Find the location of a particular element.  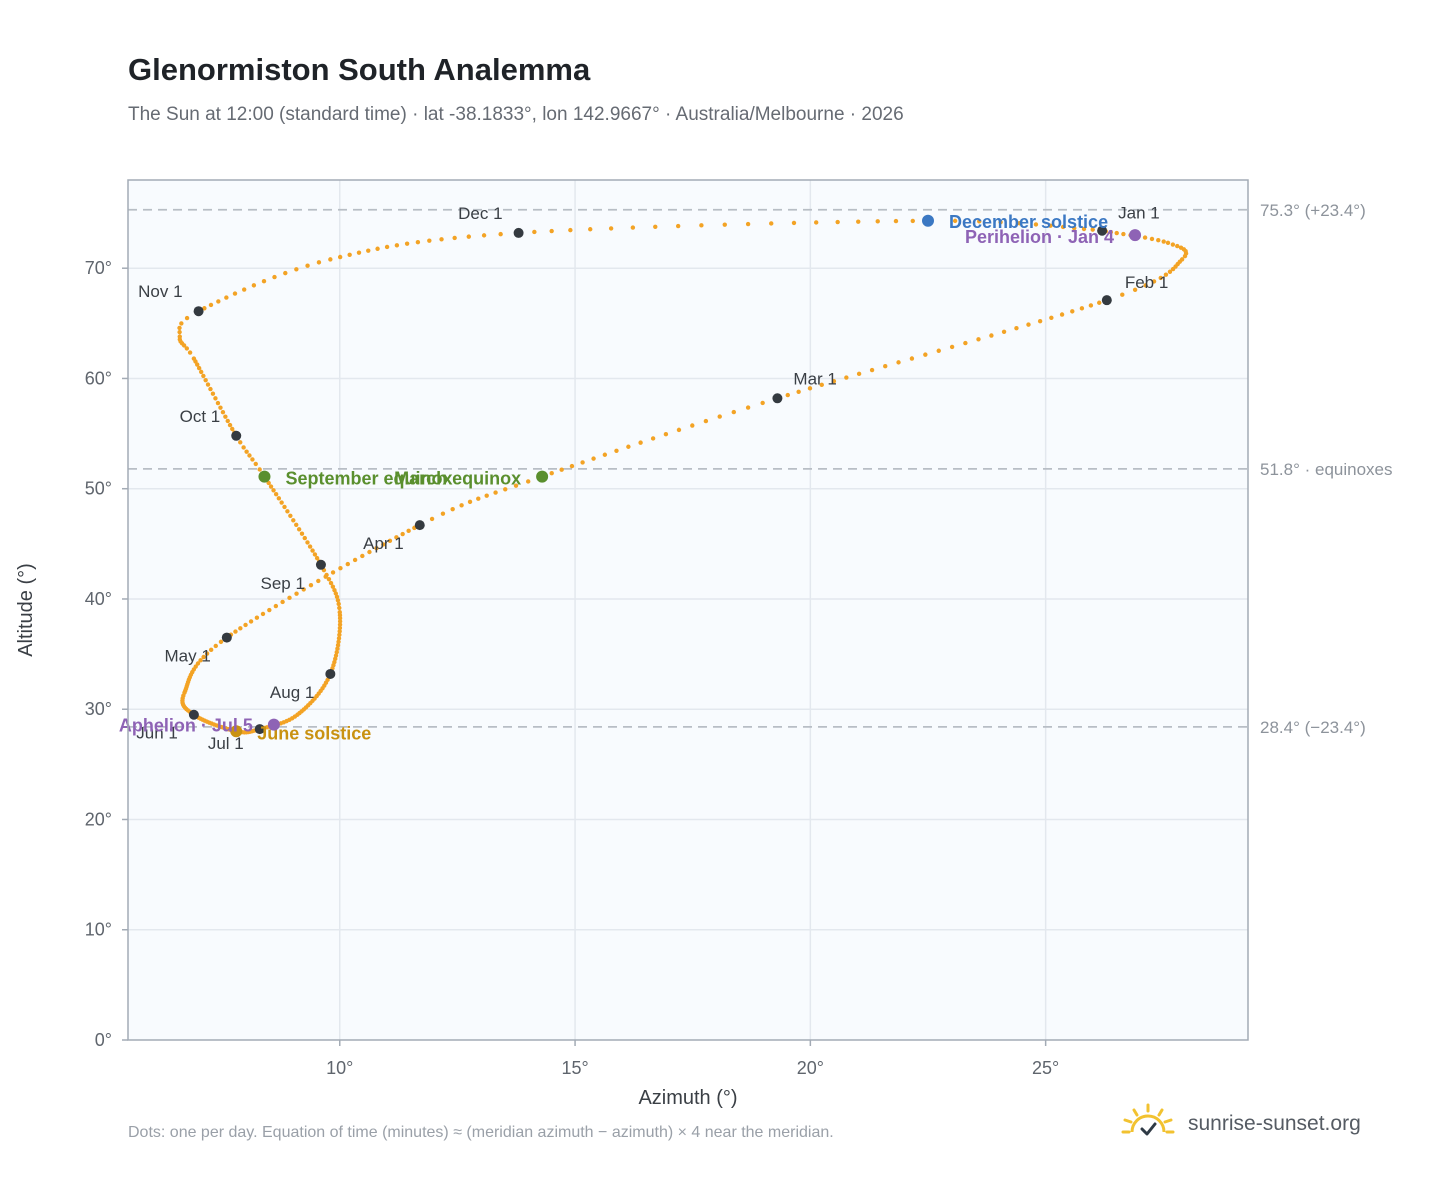

brand: sunrise-sunset.org is located at coordinates (1240, 1123).